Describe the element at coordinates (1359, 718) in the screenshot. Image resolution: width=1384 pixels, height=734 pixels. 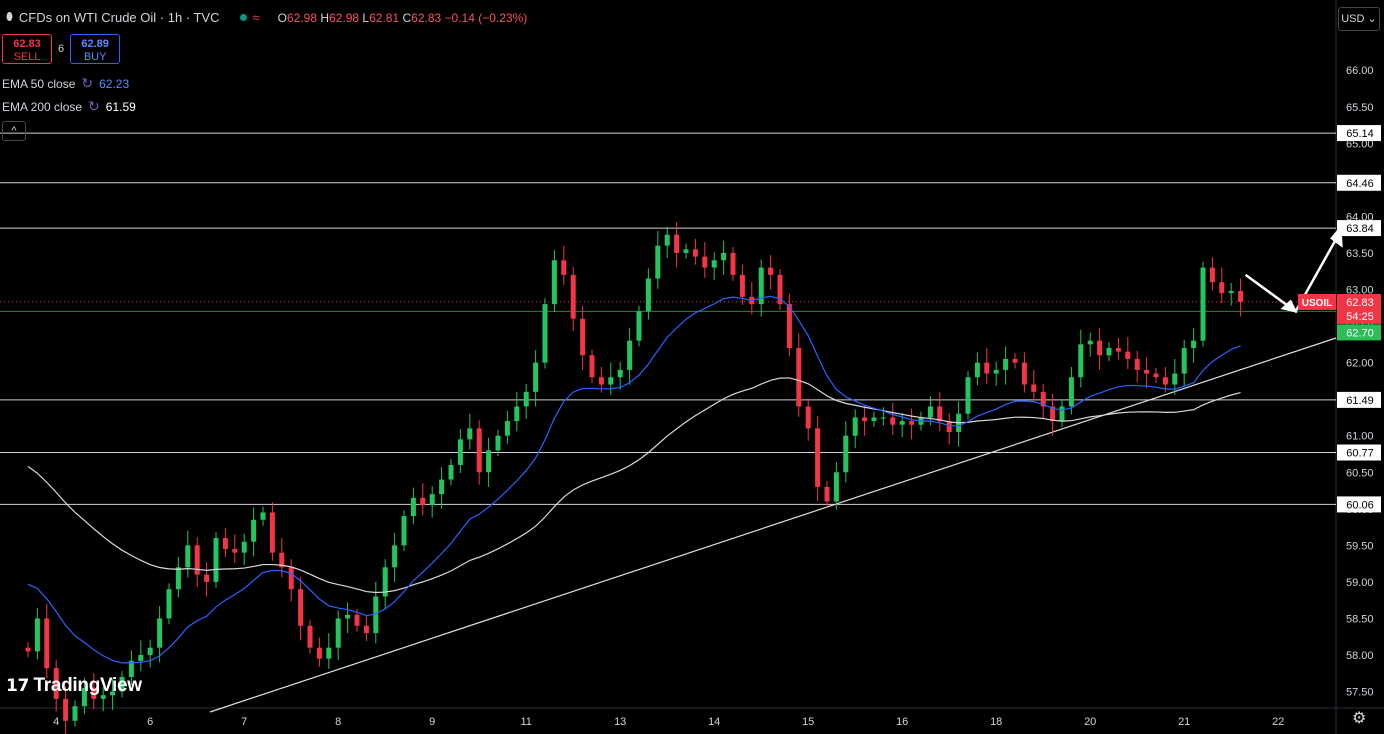
I see `gear-icon: ⚙` at that location.